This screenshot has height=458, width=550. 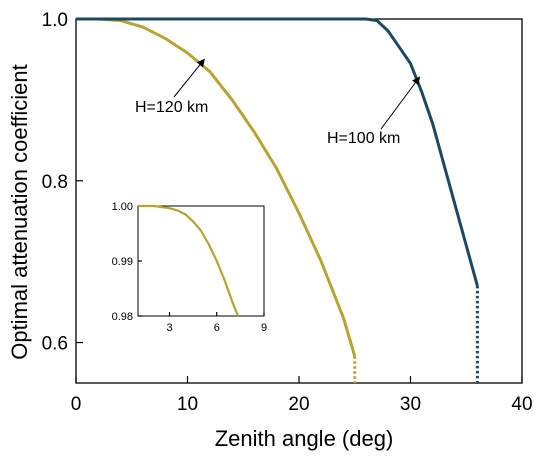 What do you see at coordinates (76, 404) in the screenshot?
I see `x-tick-label: 0` at bounding box center [76, 404].